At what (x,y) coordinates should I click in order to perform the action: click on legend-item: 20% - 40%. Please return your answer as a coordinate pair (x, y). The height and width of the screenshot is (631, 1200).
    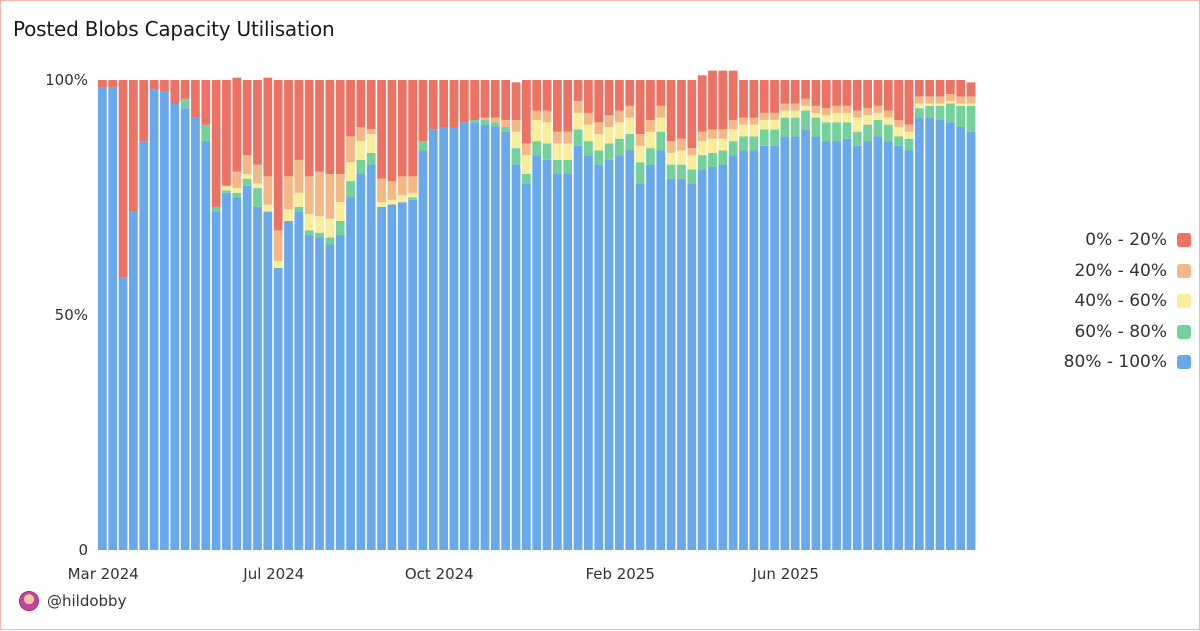
    Looking at the image, I should click on (1101, 271).